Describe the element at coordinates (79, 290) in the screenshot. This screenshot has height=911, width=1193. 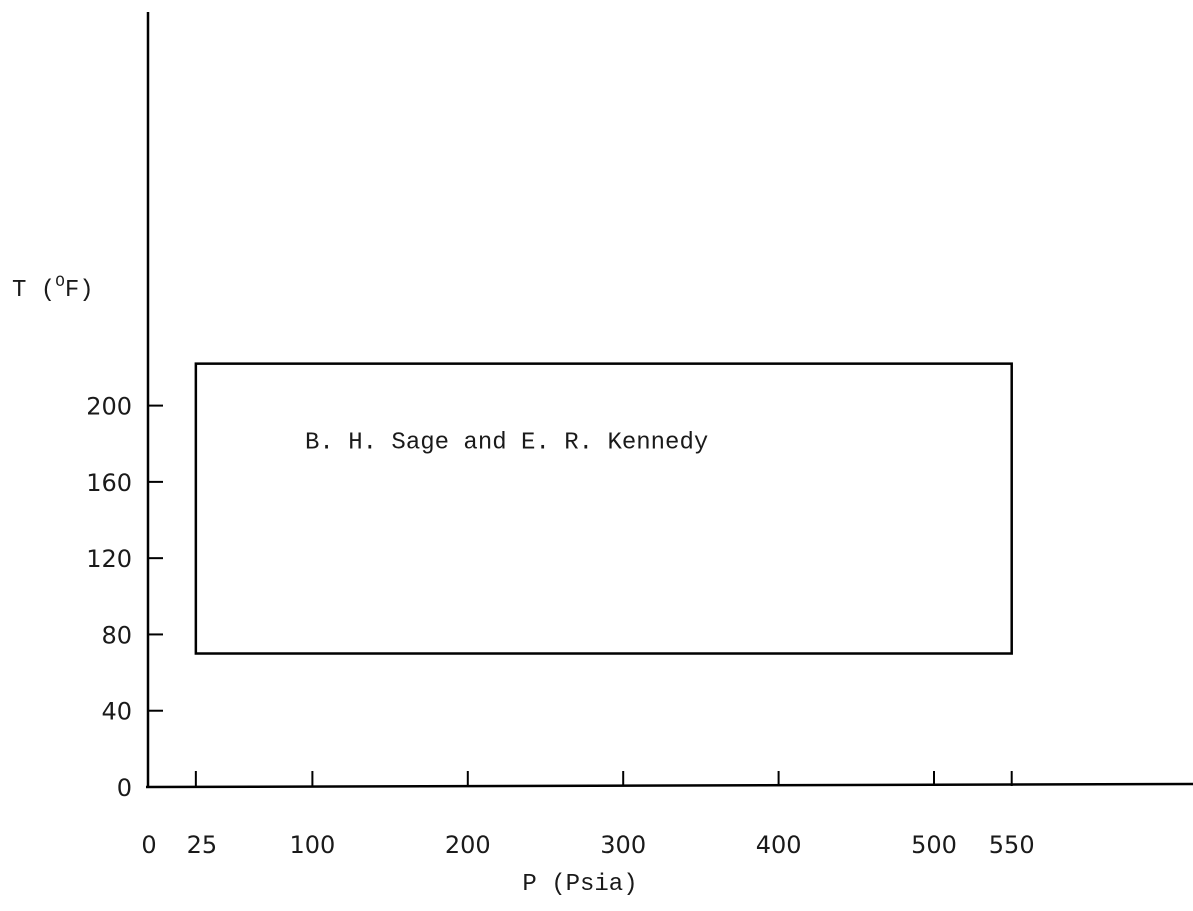
I see `y-axis-title-suffix: F)` at that location.